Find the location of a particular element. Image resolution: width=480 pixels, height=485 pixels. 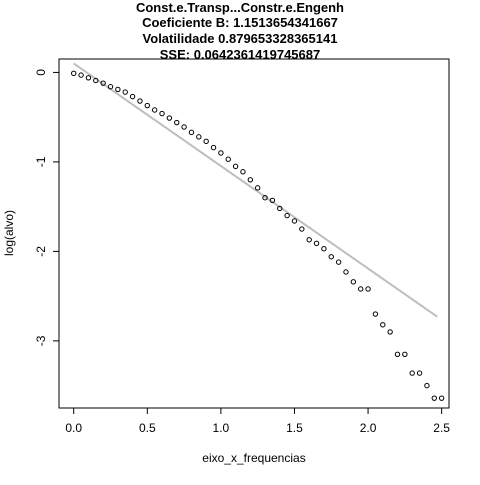

x-tick-label: 2.0 is located at coordinates (368, 428).